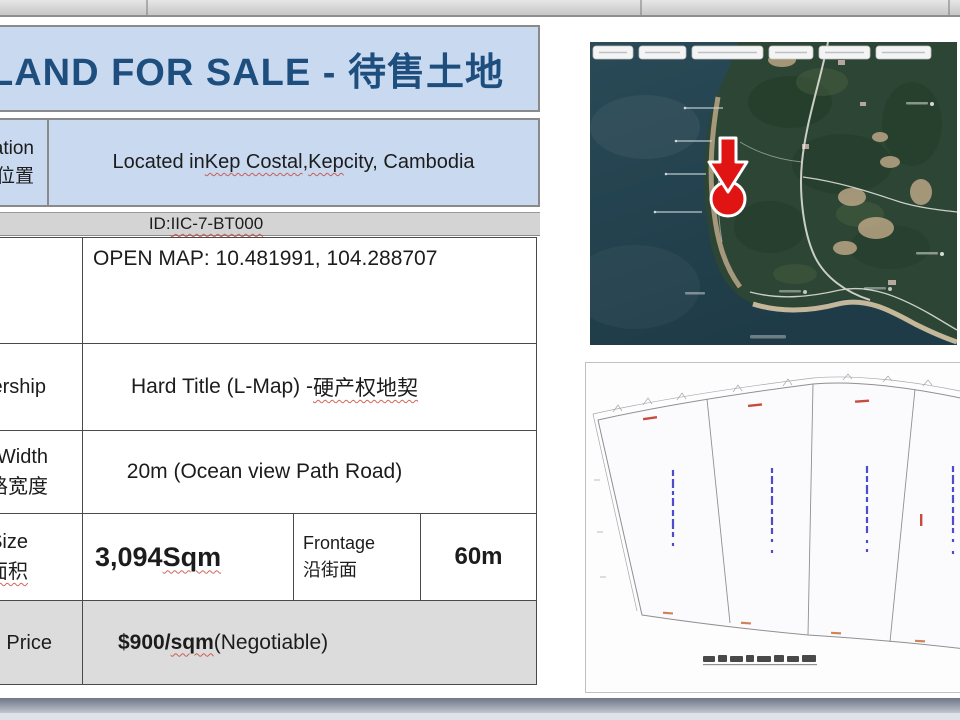 This screenshot has height=720, width=960. I want to click on survey-offset-lines, so click(776, 492).